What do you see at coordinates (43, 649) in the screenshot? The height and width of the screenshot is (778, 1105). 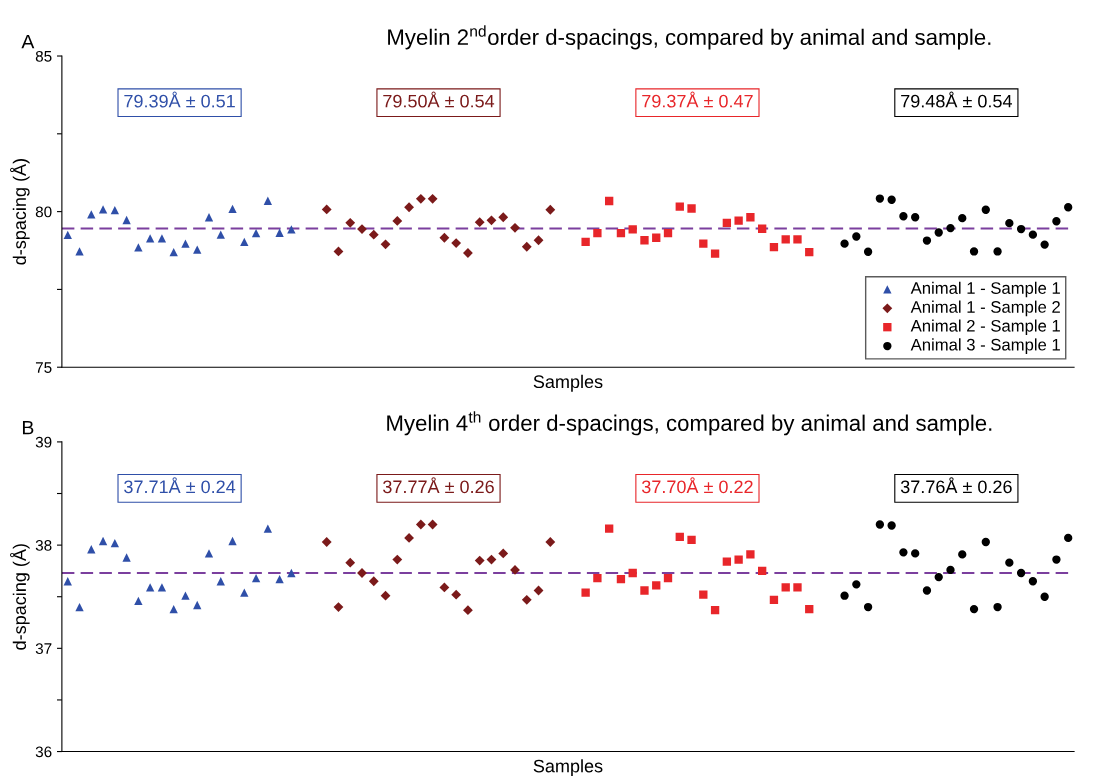 I see `y-tick-label: 37` at bounding box center [43, 649].